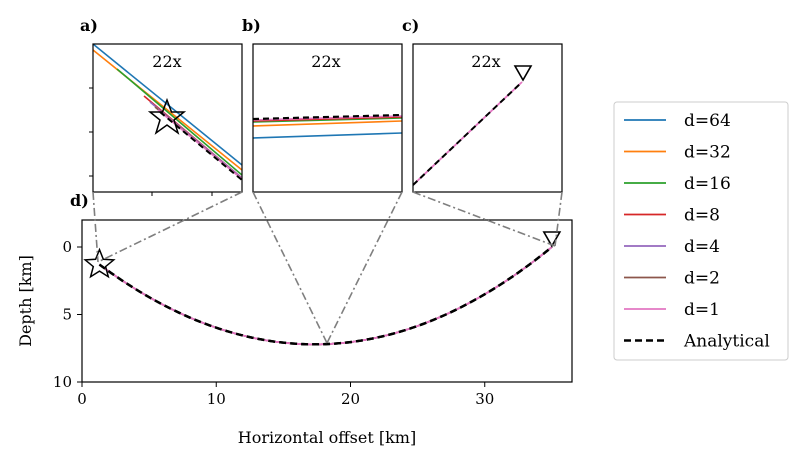  I want to click on main-markers, so click(322, 255).